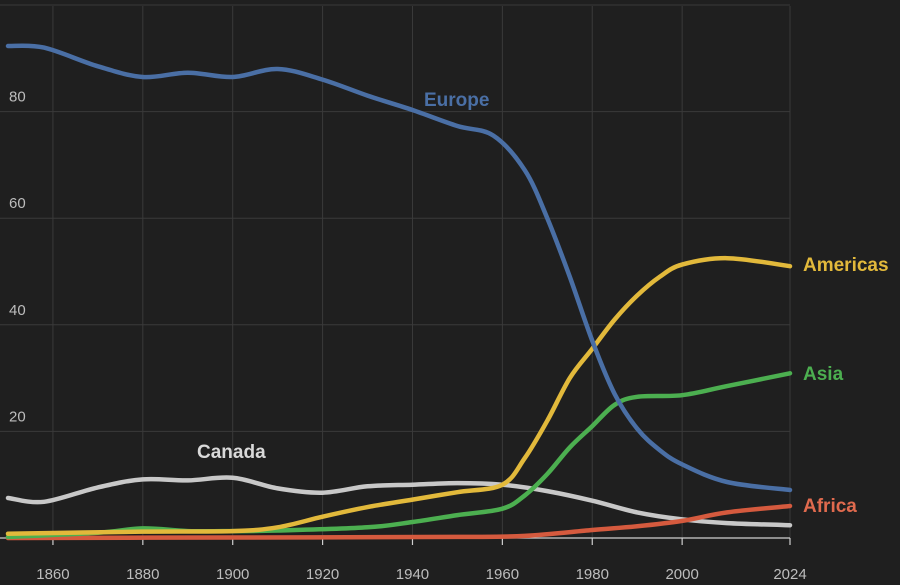  Describe the element at coordinates (412, 574) in the screenshot. I see `x-tick-label: 1940` at that location.